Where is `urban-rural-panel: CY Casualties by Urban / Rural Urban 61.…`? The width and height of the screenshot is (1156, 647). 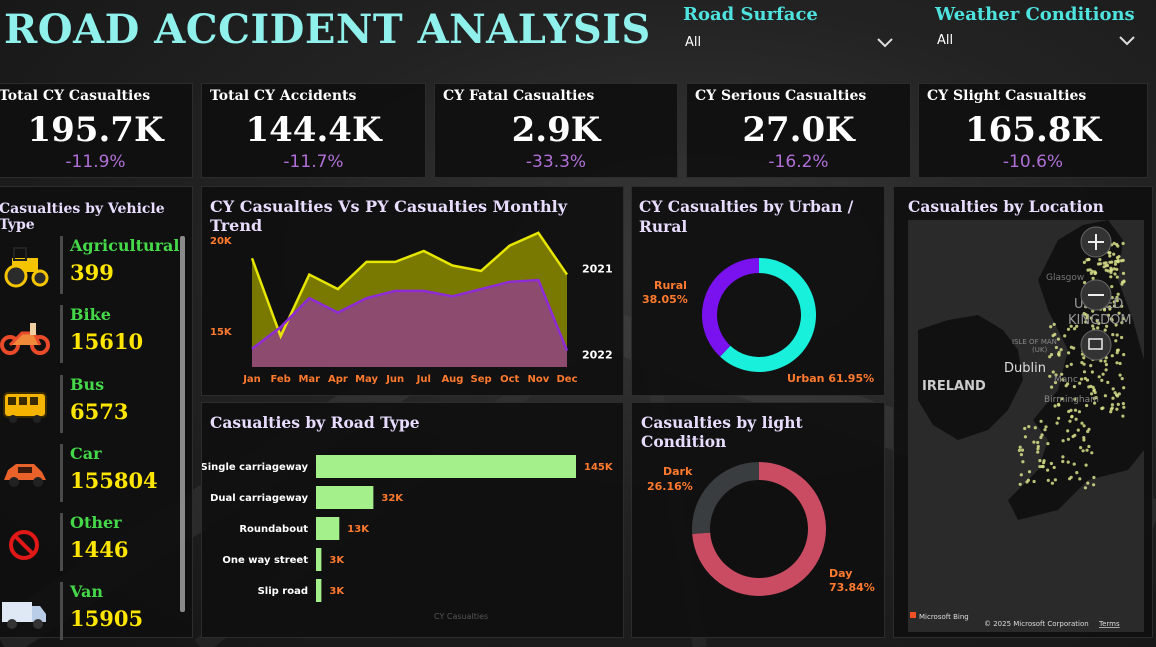 urban-rural-panel: CY Casualties by Urban / Rural Urban 61.… is located at coordinates (758, 291).